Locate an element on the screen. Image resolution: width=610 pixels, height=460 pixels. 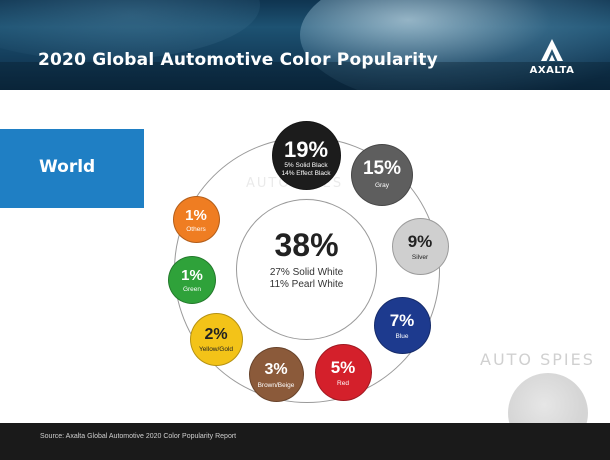
bubble-label: Blue is located at coordinates (402, 336).